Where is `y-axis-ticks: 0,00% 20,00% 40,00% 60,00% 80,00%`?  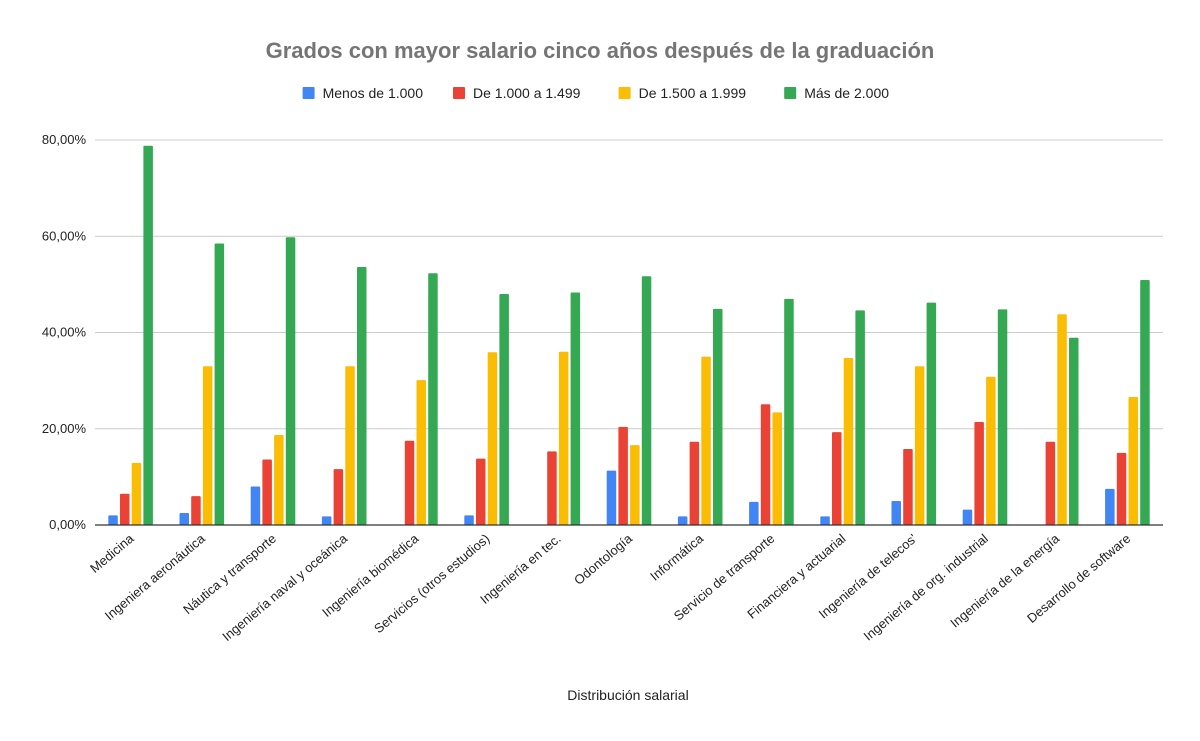 y-axis-ticks: 0,00% 20,00% 40,00% 60,00% 80,00% is located at coordinates (64, 332).